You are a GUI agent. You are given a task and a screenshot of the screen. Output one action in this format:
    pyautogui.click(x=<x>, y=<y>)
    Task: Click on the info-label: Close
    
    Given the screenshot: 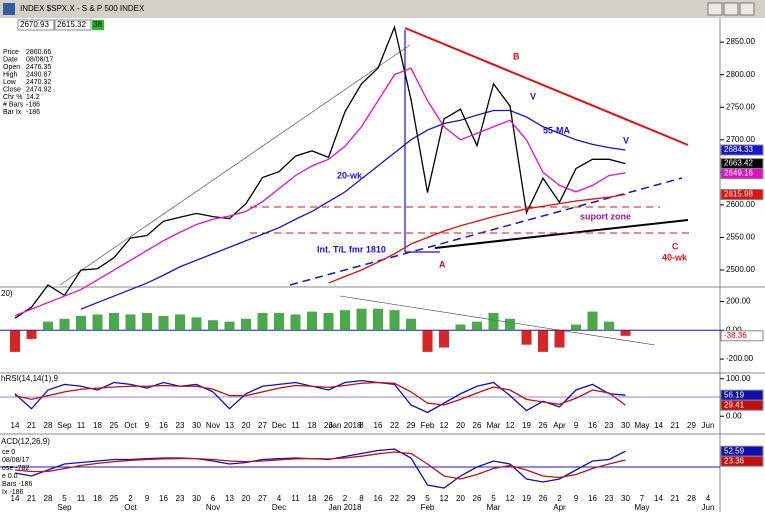 What is the action you would take?
    pyautogui.click(x=12, y=89)
    